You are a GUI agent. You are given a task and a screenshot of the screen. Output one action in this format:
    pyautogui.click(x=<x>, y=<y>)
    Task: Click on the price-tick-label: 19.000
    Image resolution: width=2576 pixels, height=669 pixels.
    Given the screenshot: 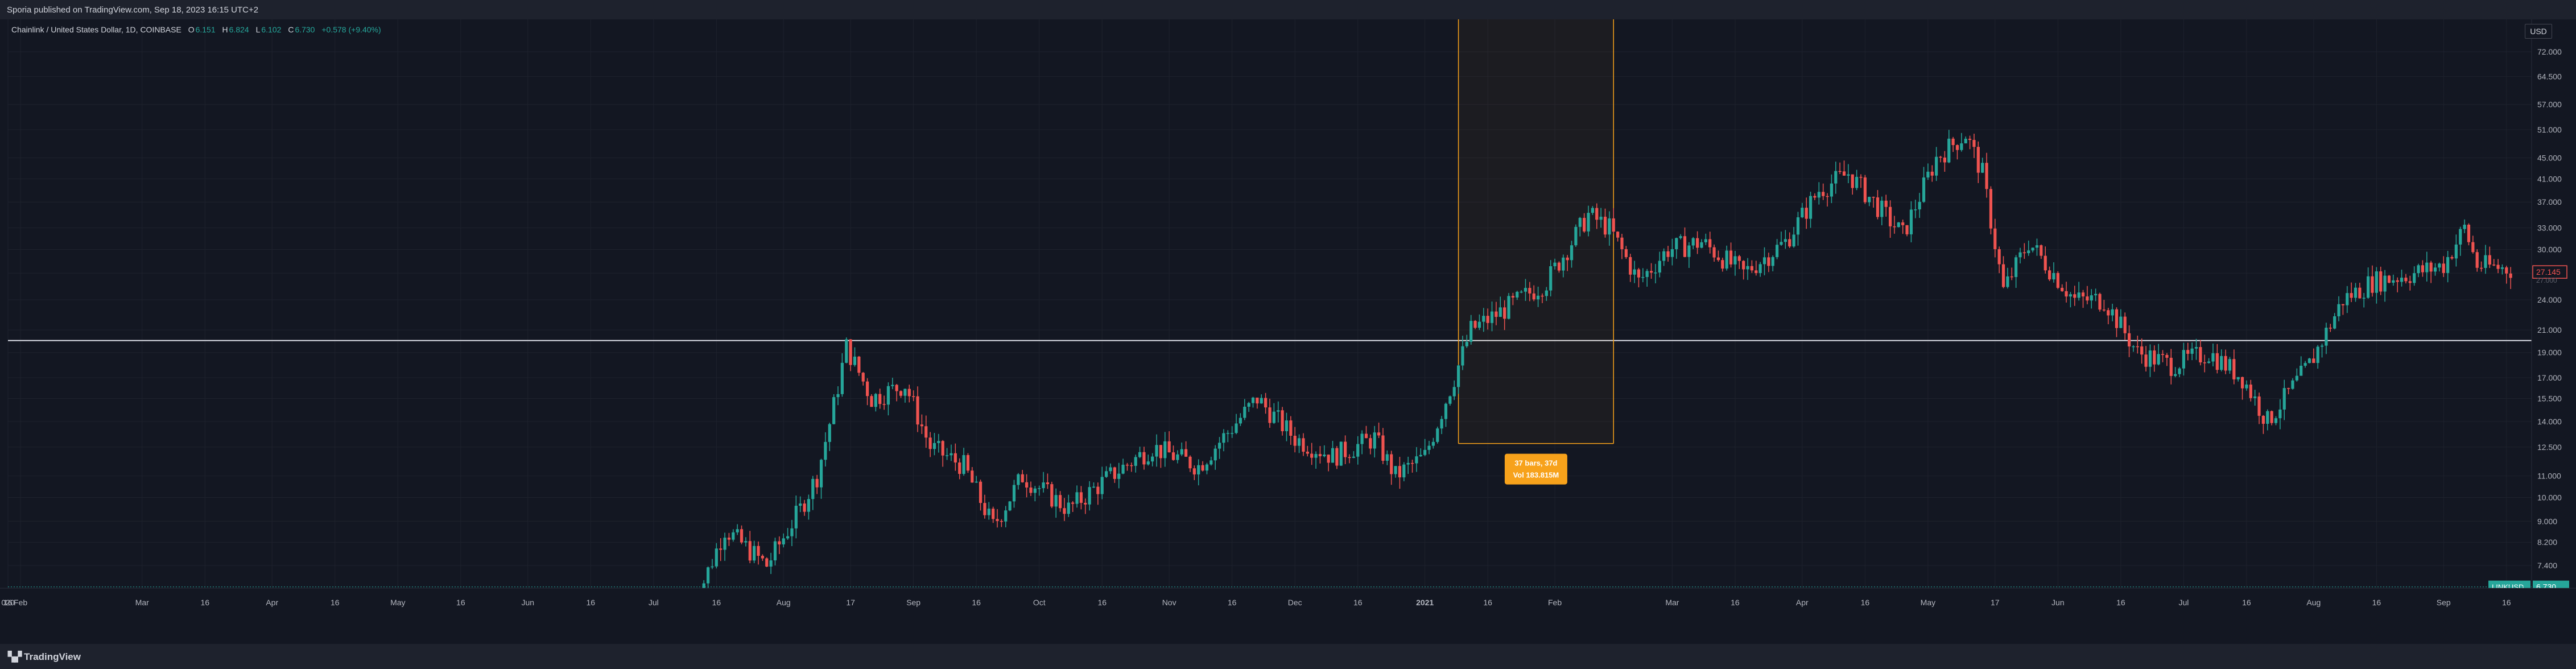 What is the action you would take?
    pyautogui.click(x=2550, y=352)
    